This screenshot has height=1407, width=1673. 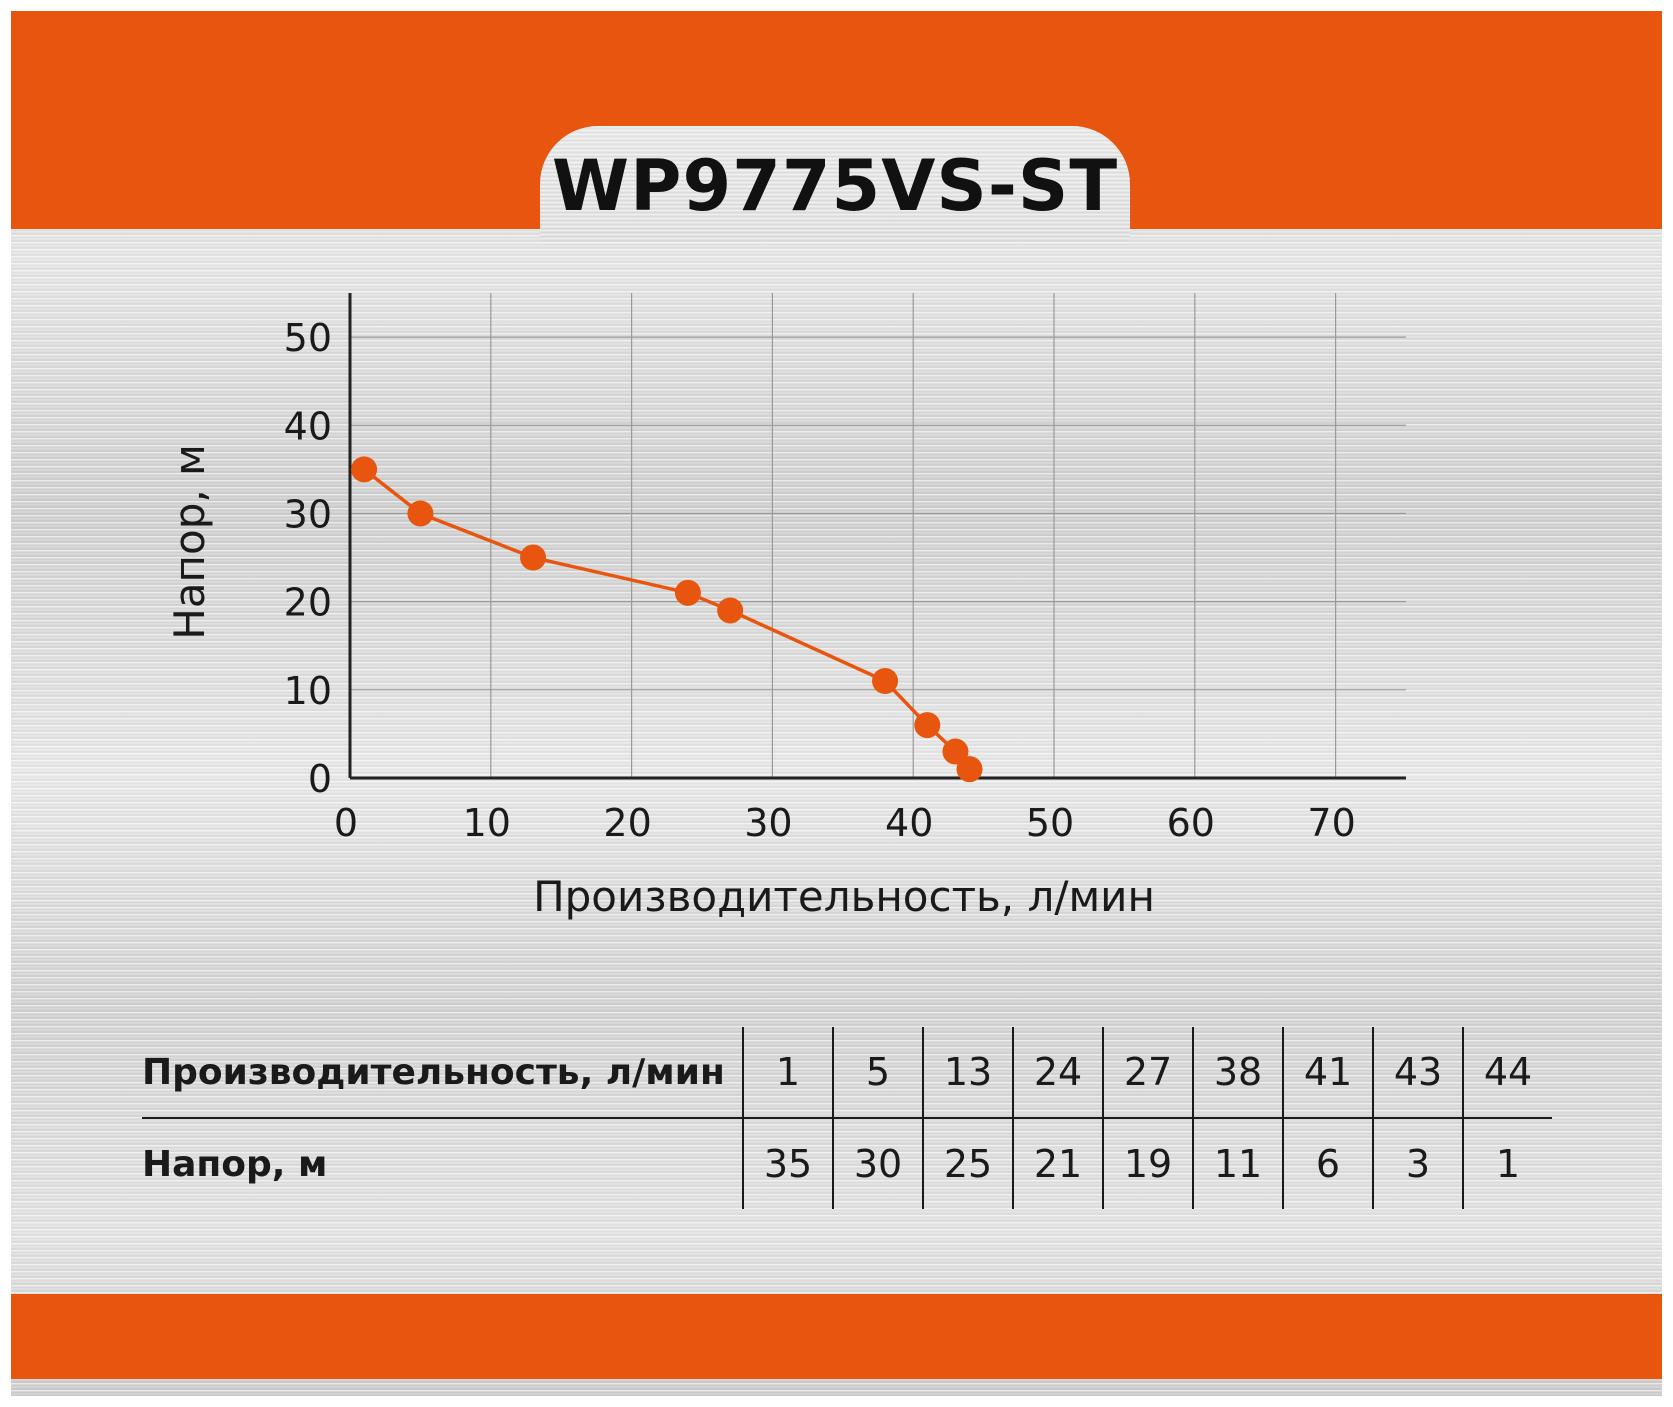 I want to click on flow-cell: 13, so click(x=967, y=1073).